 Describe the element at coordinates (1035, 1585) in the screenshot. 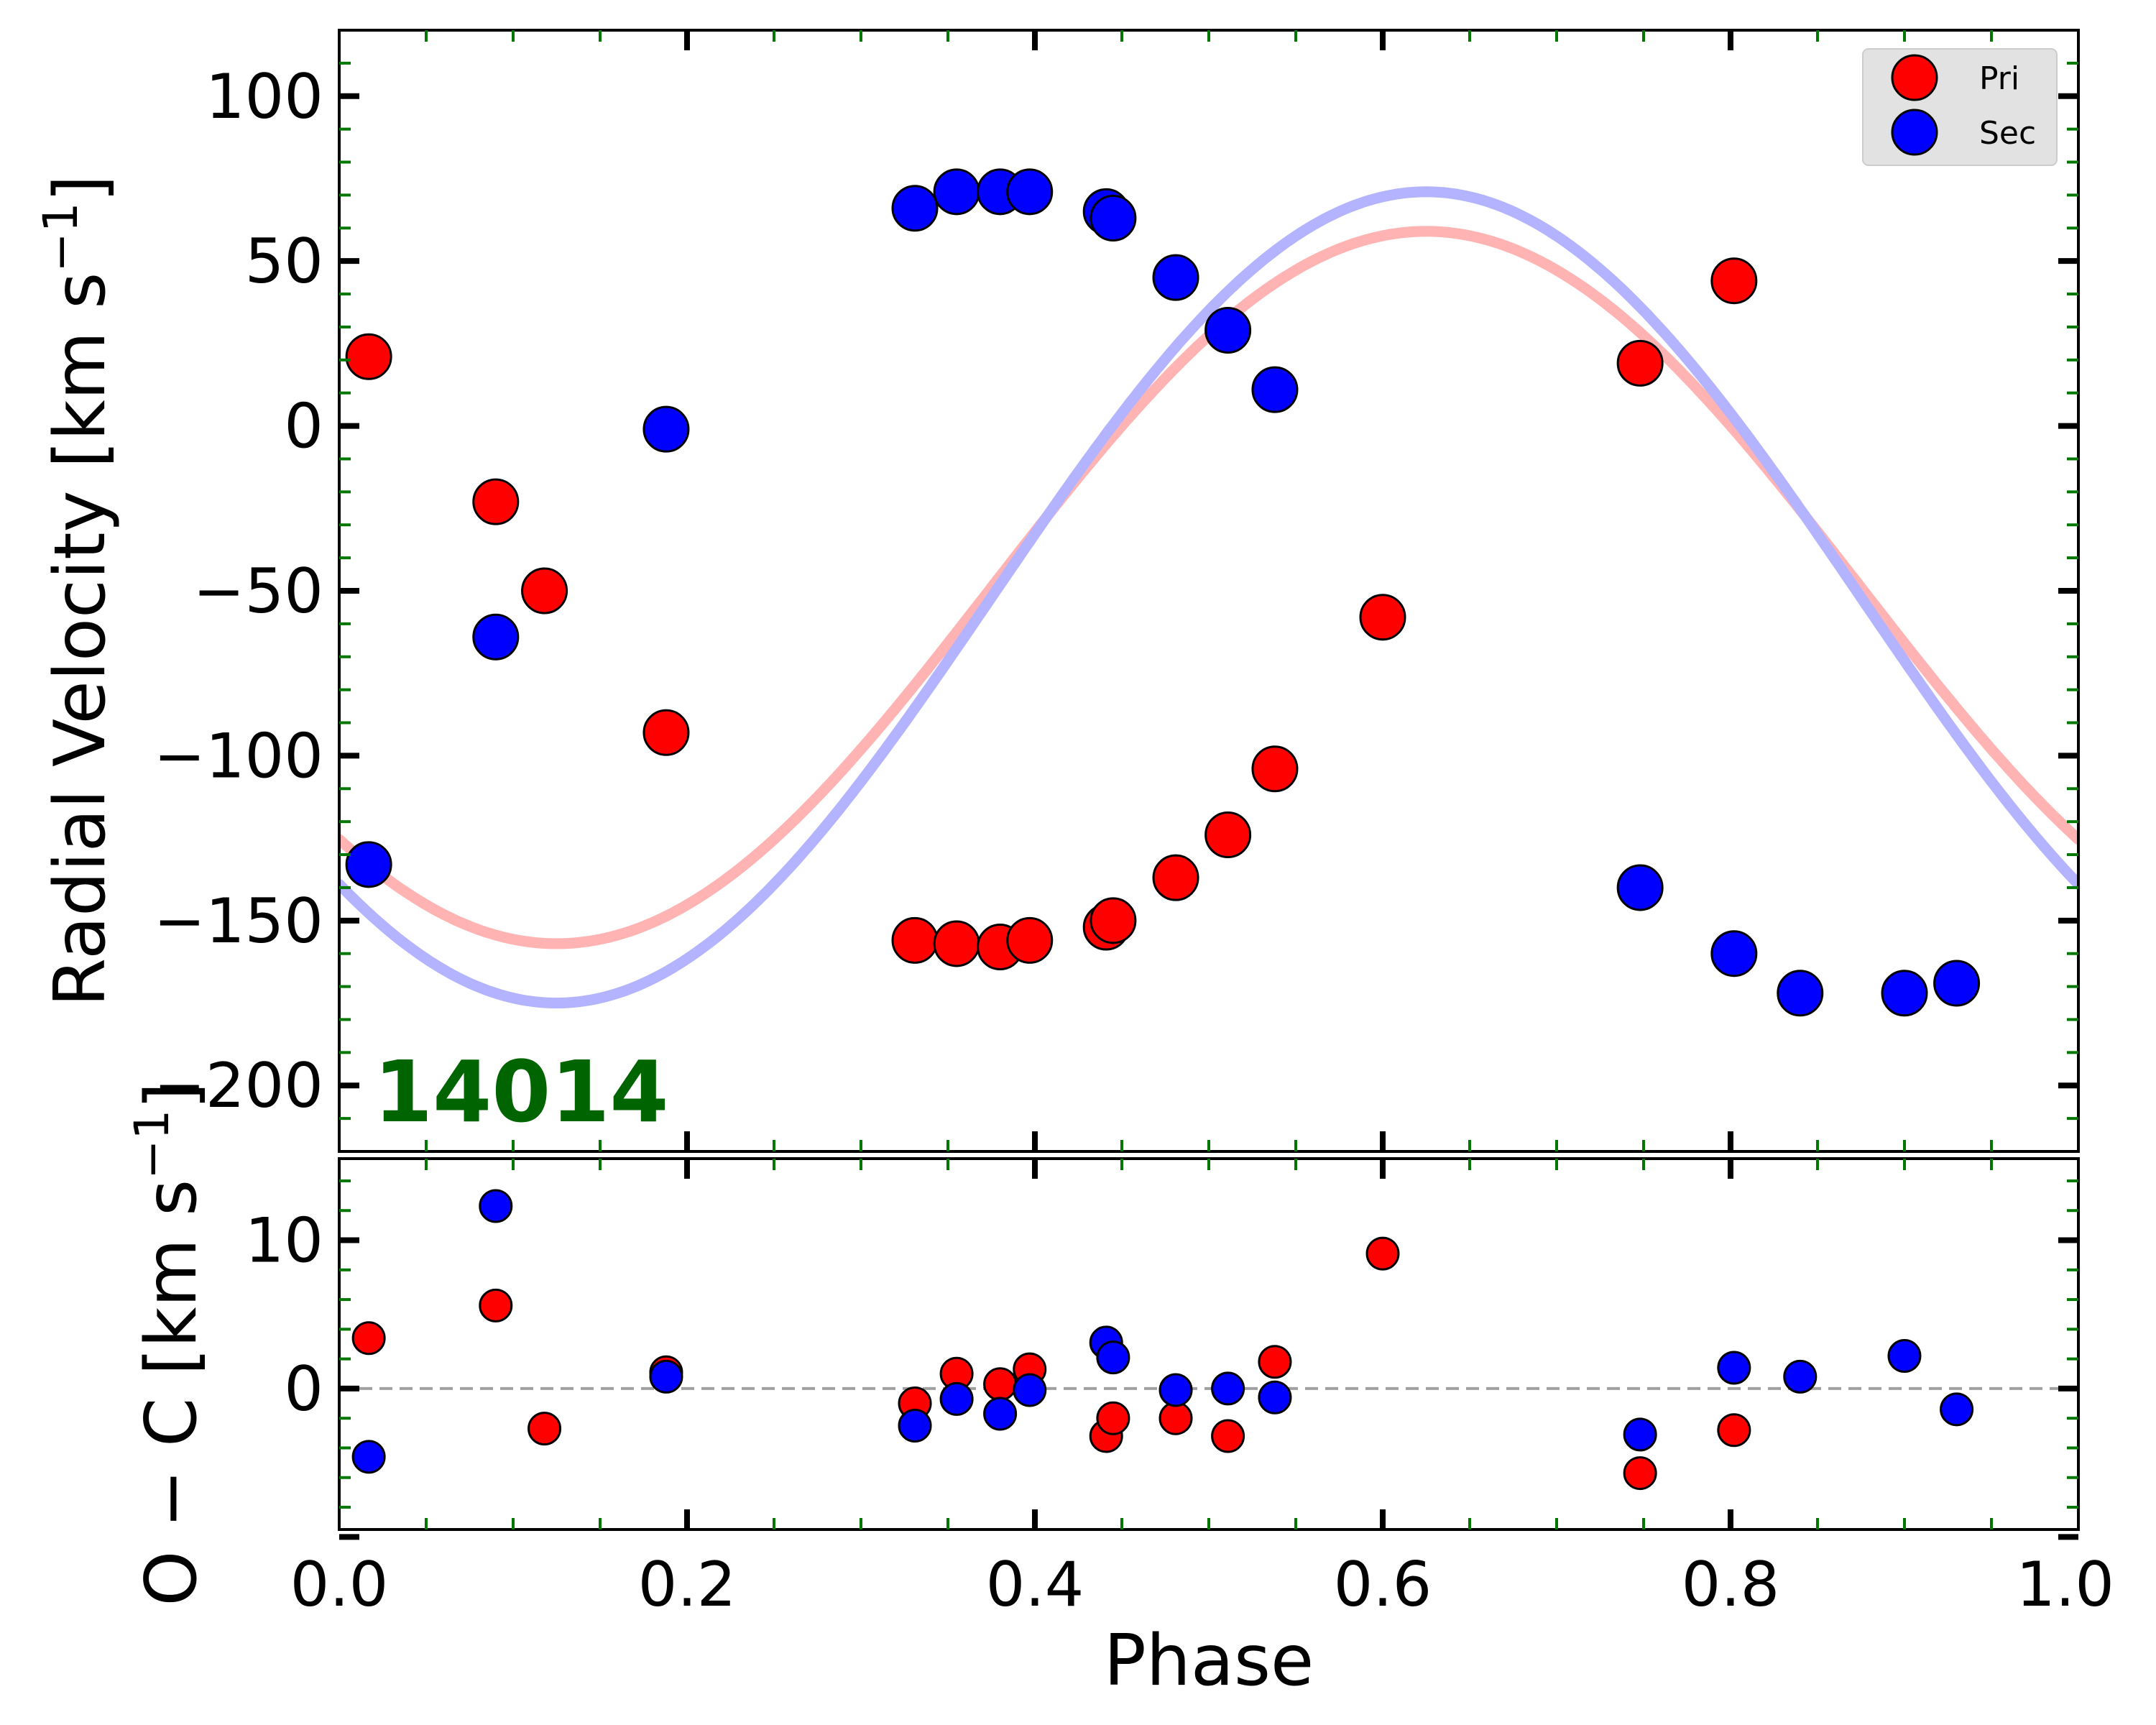

I see `x-tick-label: 0.4` at that location.